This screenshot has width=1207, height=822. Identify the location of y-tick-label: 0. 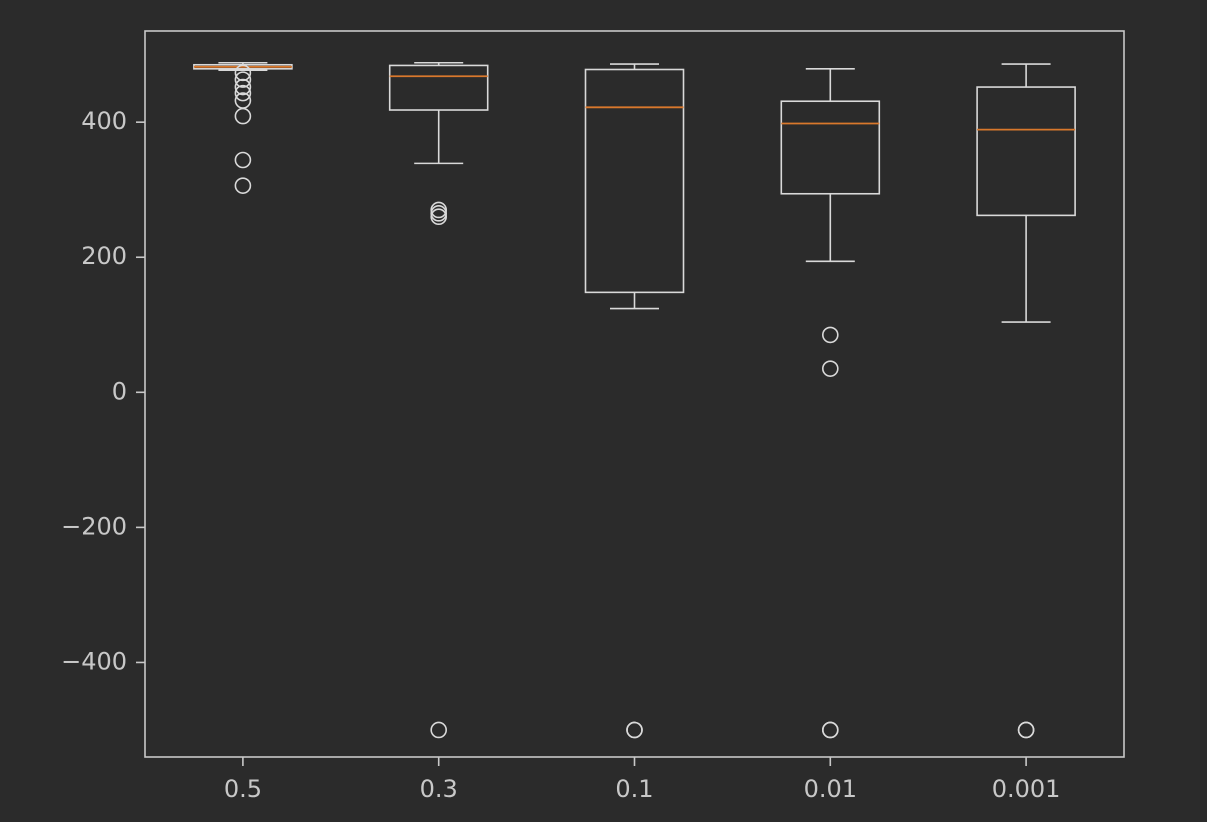
(119, 391).